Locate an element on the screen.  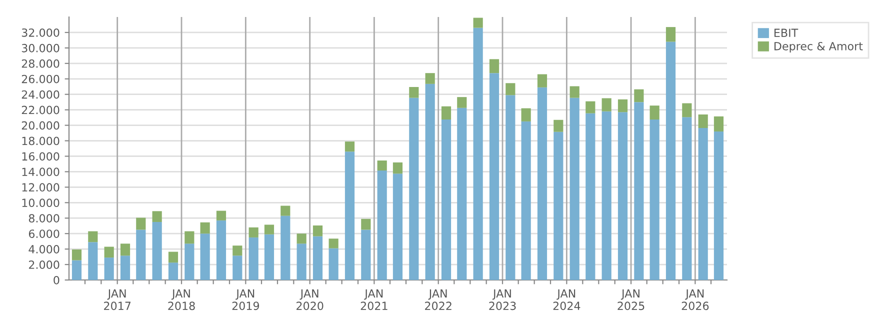
x-tick-label: JAN 2024 is located at coordinates (566, 299).